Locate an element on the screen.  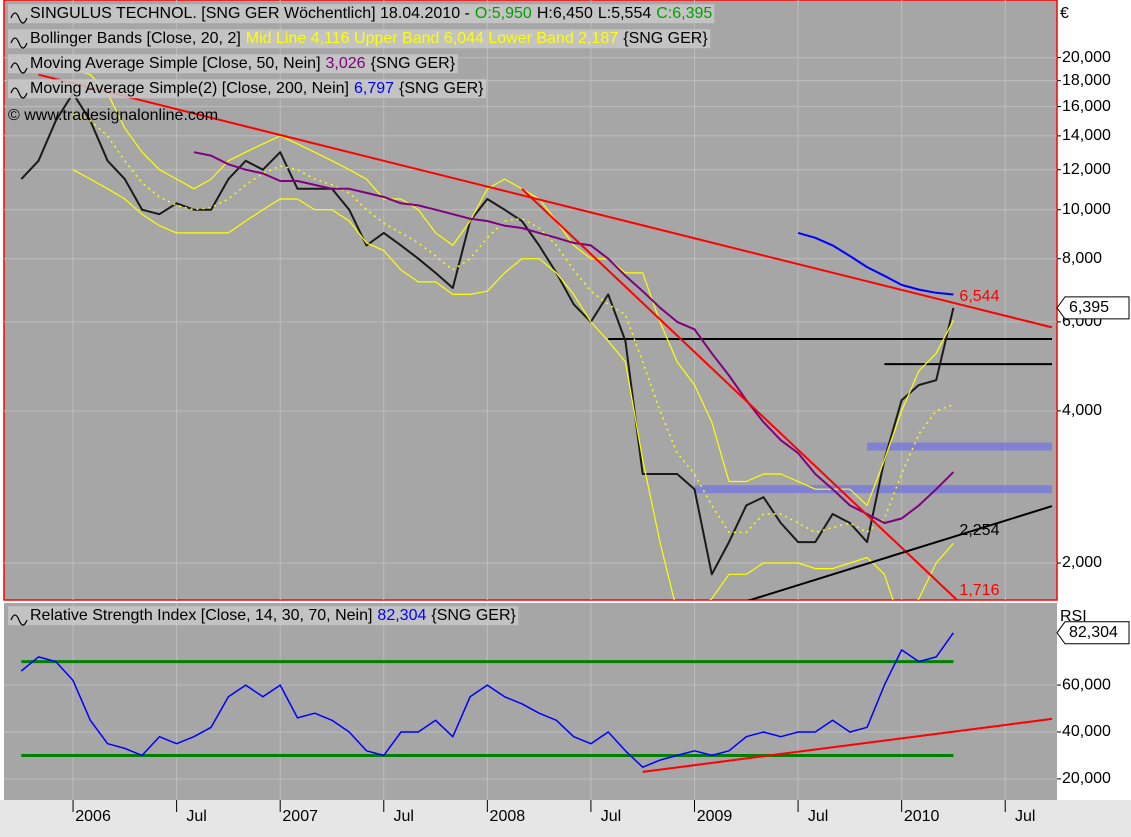
axis-unit: RSI is located at coordinates (1073, 616).